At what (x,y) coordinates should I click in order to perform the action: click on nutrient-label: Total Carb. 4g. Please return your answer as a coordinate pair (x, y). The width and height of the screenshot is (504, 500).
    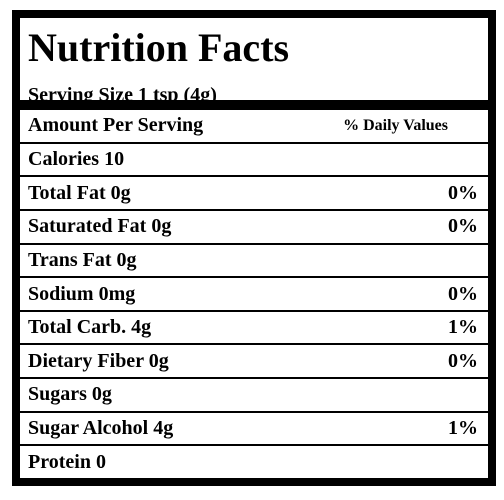
    Looking at the image, I should click on (90, 327).